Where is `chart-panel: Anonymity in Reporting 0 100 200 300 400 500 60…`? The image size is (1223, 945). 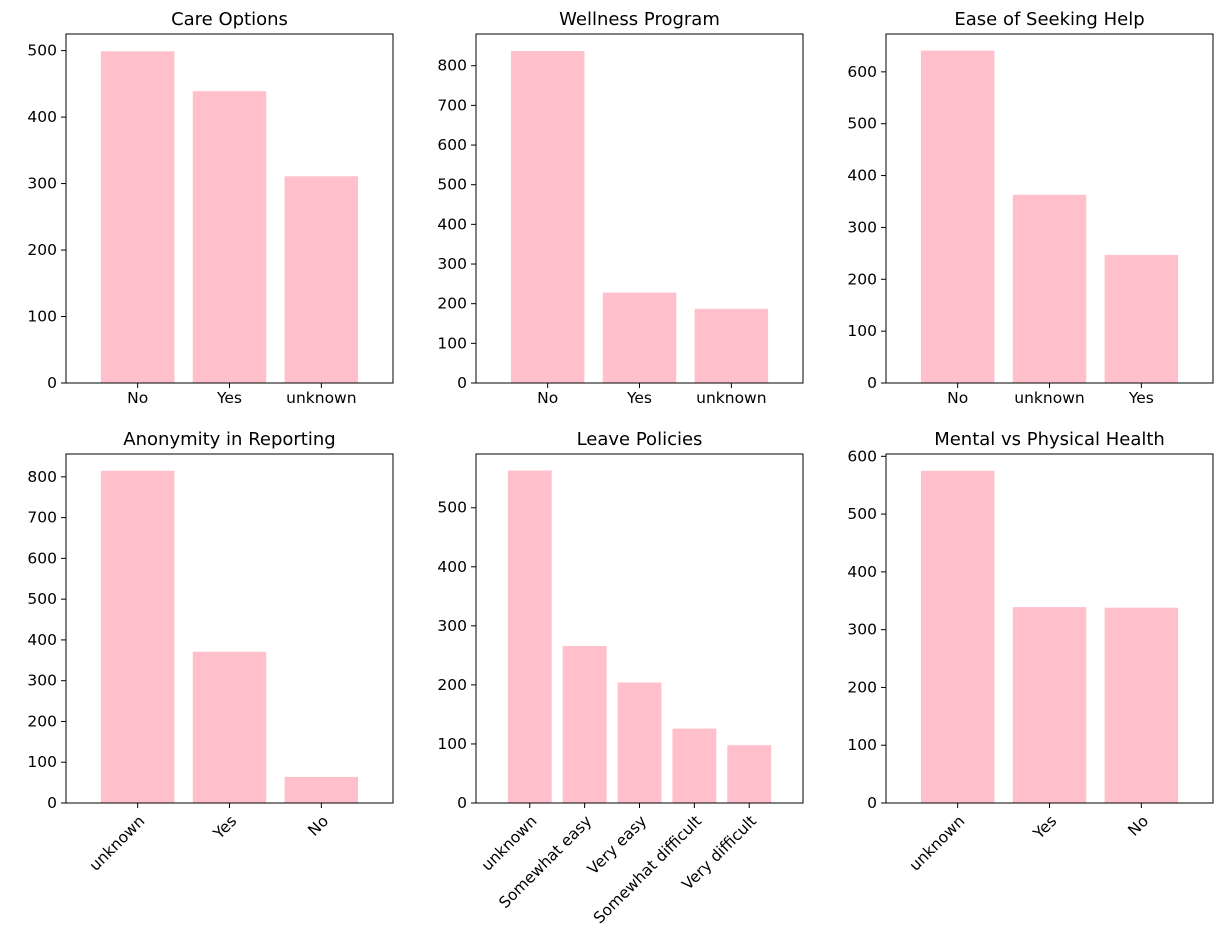 chart-panel: Anonymity in Reporting 0 100 200 300 400 500 60… is located at coordinates (210, 652).